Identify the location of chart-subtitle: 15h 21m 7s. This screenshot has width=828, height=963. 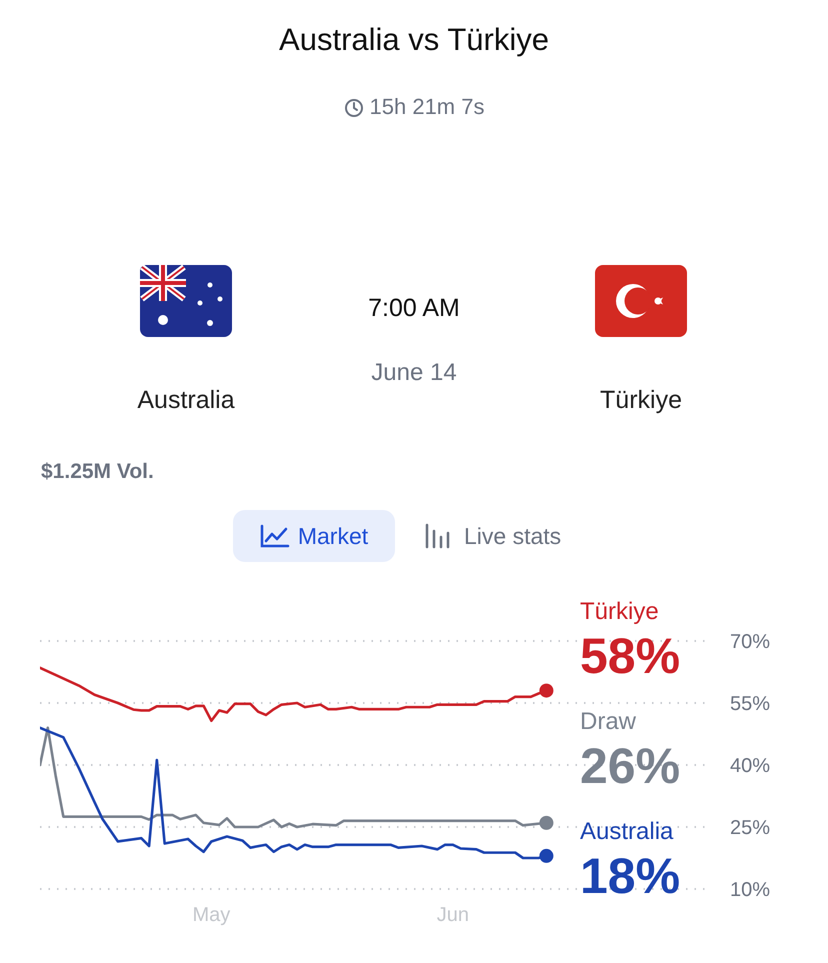
(427, 106).